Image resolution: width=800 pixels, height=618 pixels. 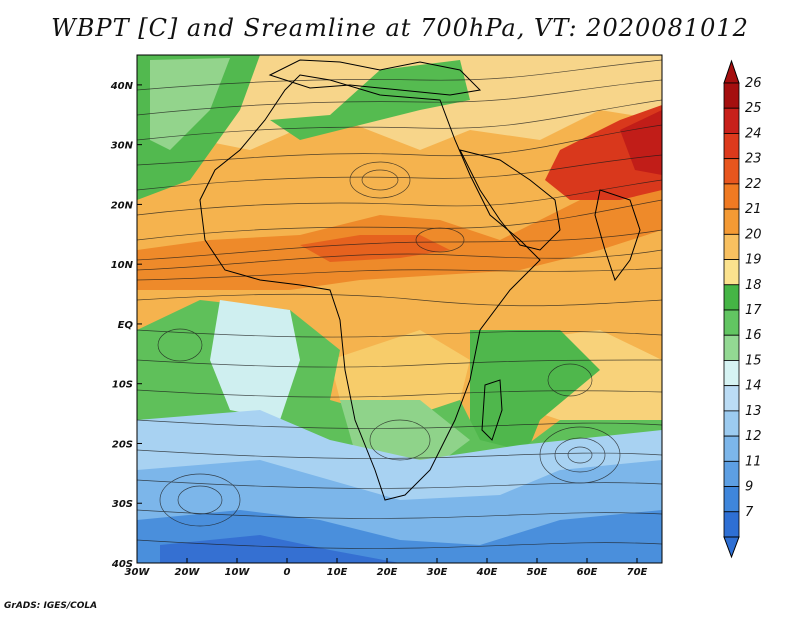 What do you see at coordinates (122, 146) in the screenshot?
I see `lat-tick-label: 30N` at bounding box center [122, 146].